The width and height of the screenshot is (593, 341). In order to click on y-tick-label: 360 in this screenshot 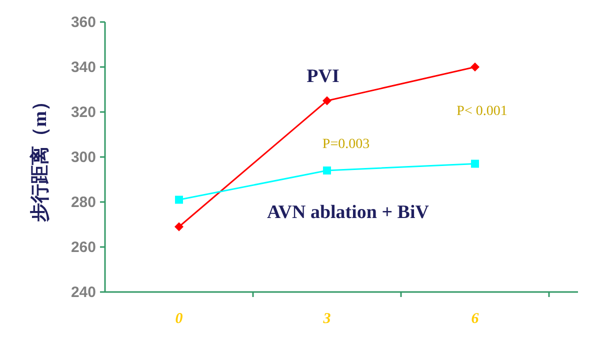, I will do `click(83, 22)`.